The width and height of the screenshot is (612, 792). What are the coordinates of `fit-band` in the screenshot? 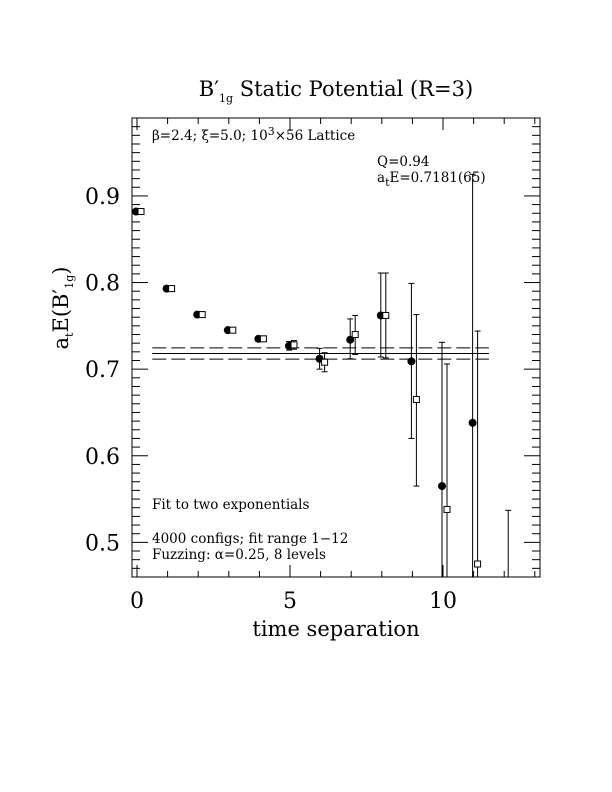 It's located at (320, 353).